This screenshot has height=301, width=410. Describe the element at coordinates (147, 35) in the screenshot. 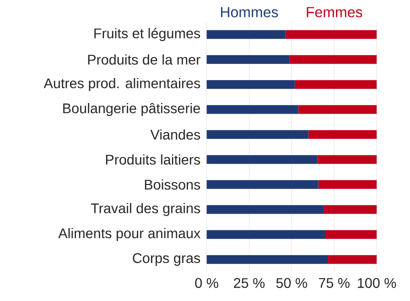

I see `y-tick-label: Fruits et légumes` at that location.